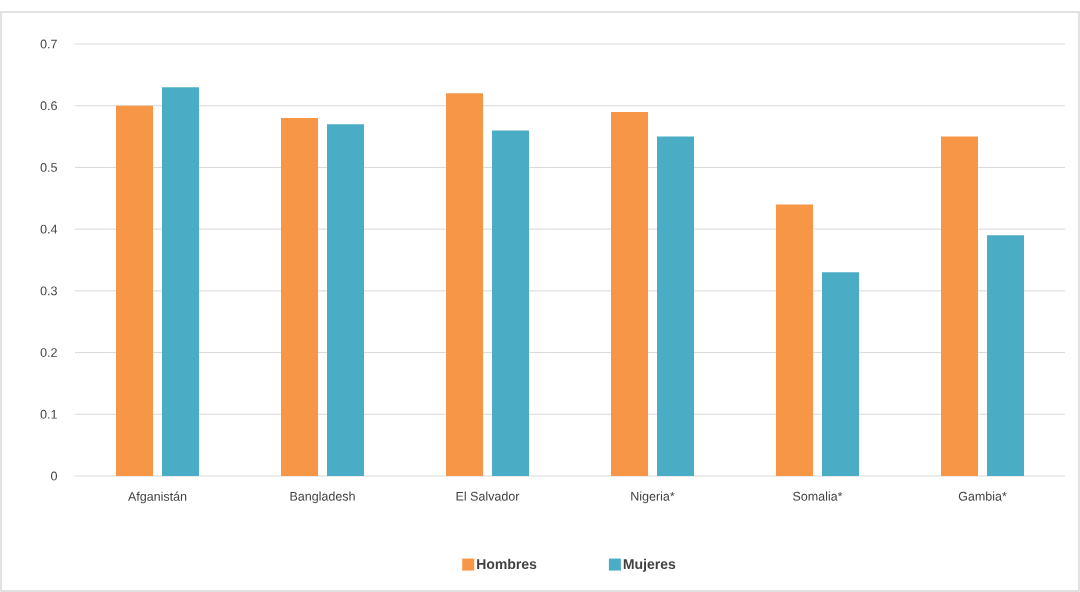  I want to click on x-tick-label: Nigeria*, so click(653, 497).